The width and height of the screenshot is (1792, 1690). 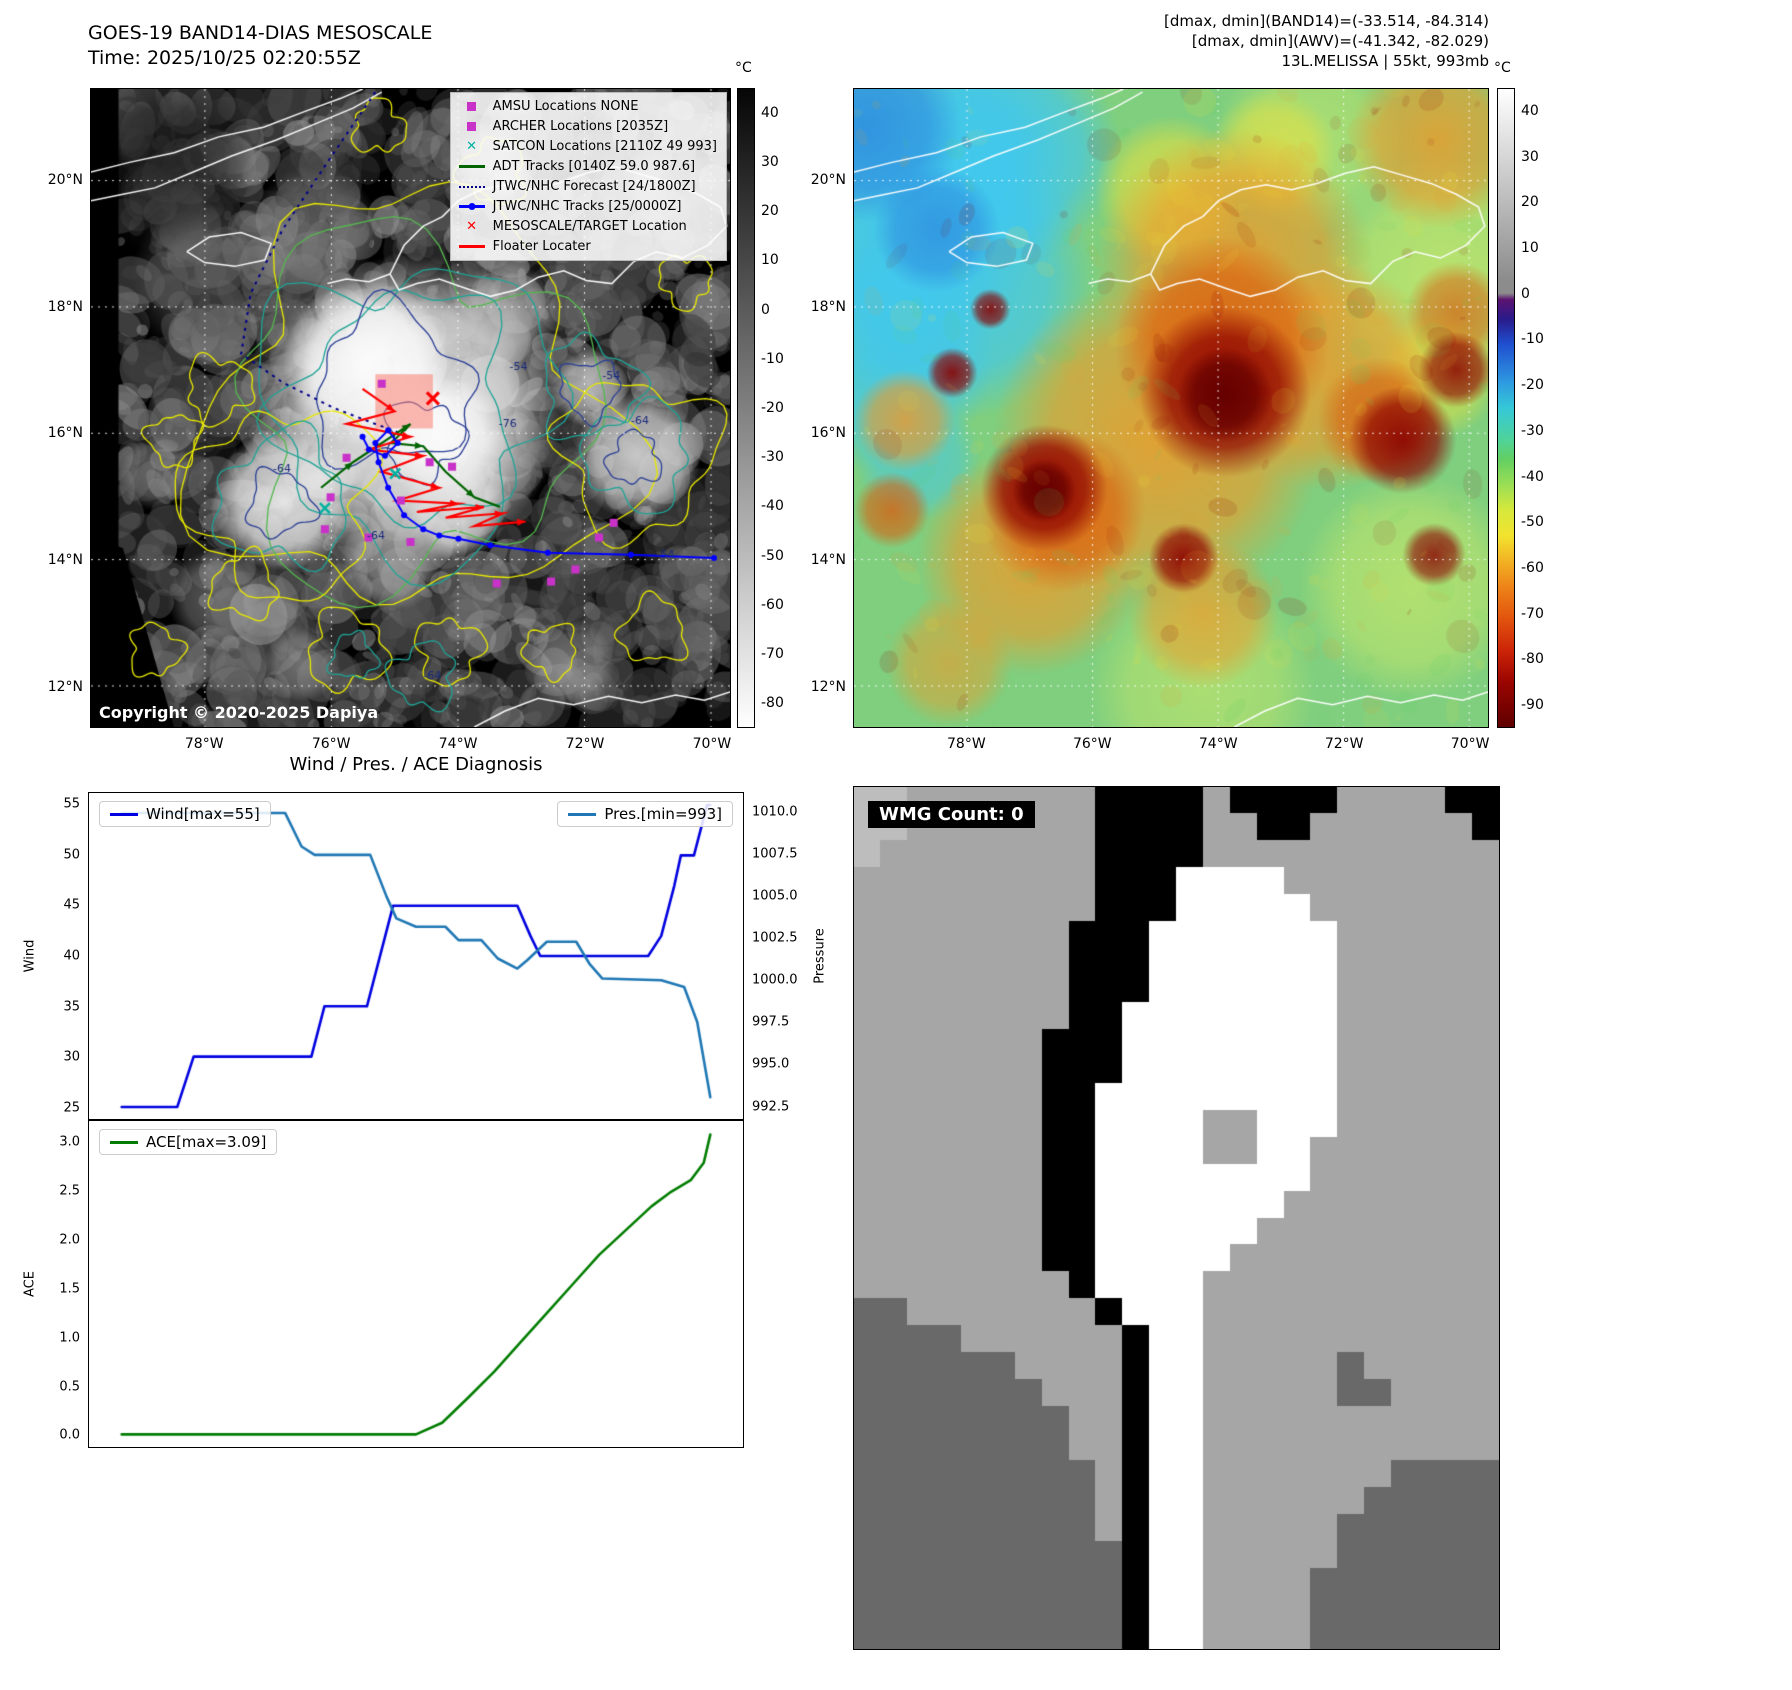 What do you see at coordinates (772, 604) in the screenshot?
I see `band14-colorbar-tick-label: -60` at bounding box center [772, 604].